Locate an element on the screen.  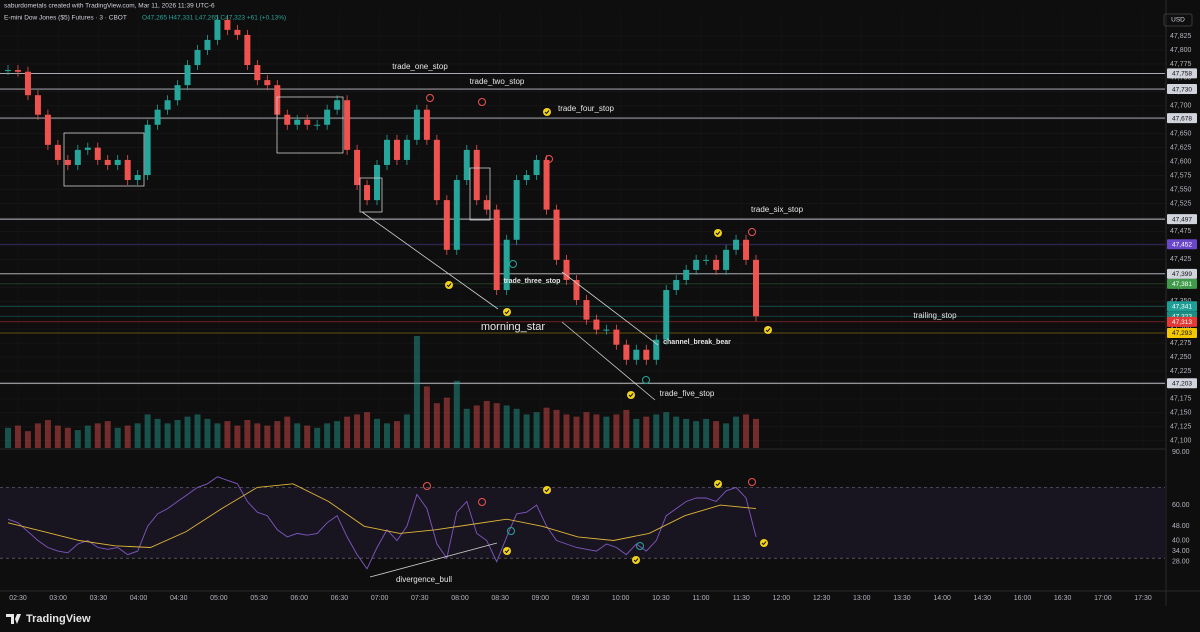
y-tick-label: 47,475 is located at coordinates (1181, 231).